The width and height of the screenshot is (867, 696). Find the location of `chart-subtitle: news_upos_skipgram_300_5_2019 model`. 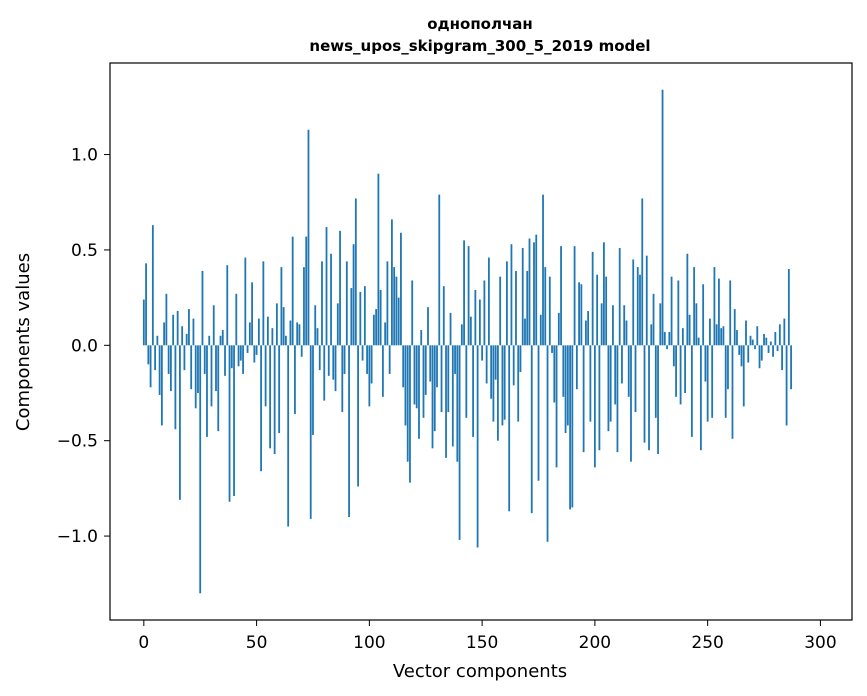

chart-subtitle: news_upos_skipgram_300_5_2019 model is located at coordinates (479, 46).